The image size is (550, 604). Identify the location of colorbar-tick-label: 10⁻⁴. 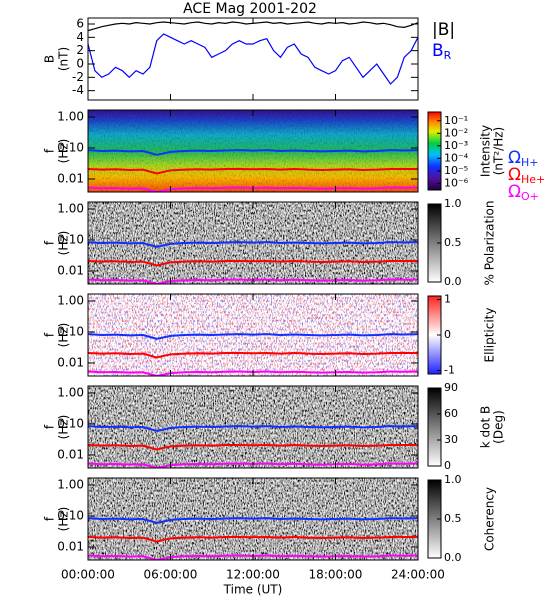
(456, 157).